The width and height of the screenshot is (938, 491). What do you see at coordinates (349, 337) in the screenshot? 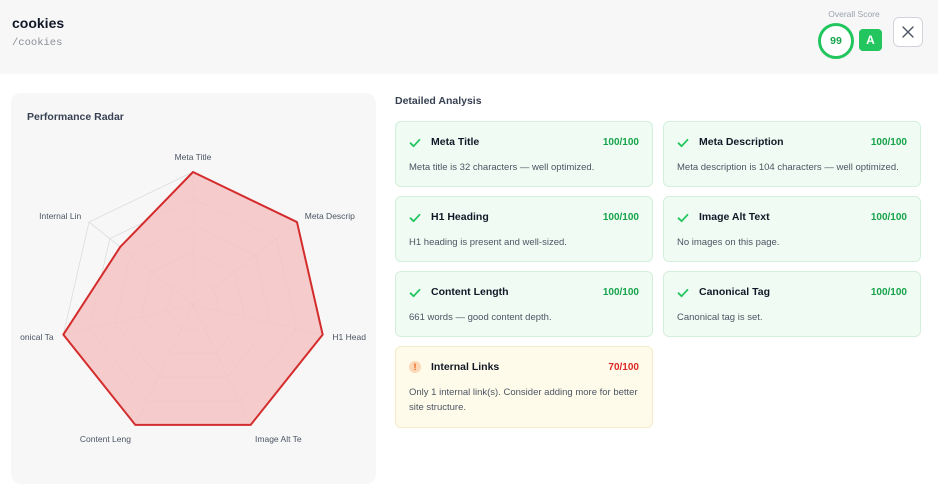
I see `radar-axis-label: H1 Head` at bounding box center [349, 337].